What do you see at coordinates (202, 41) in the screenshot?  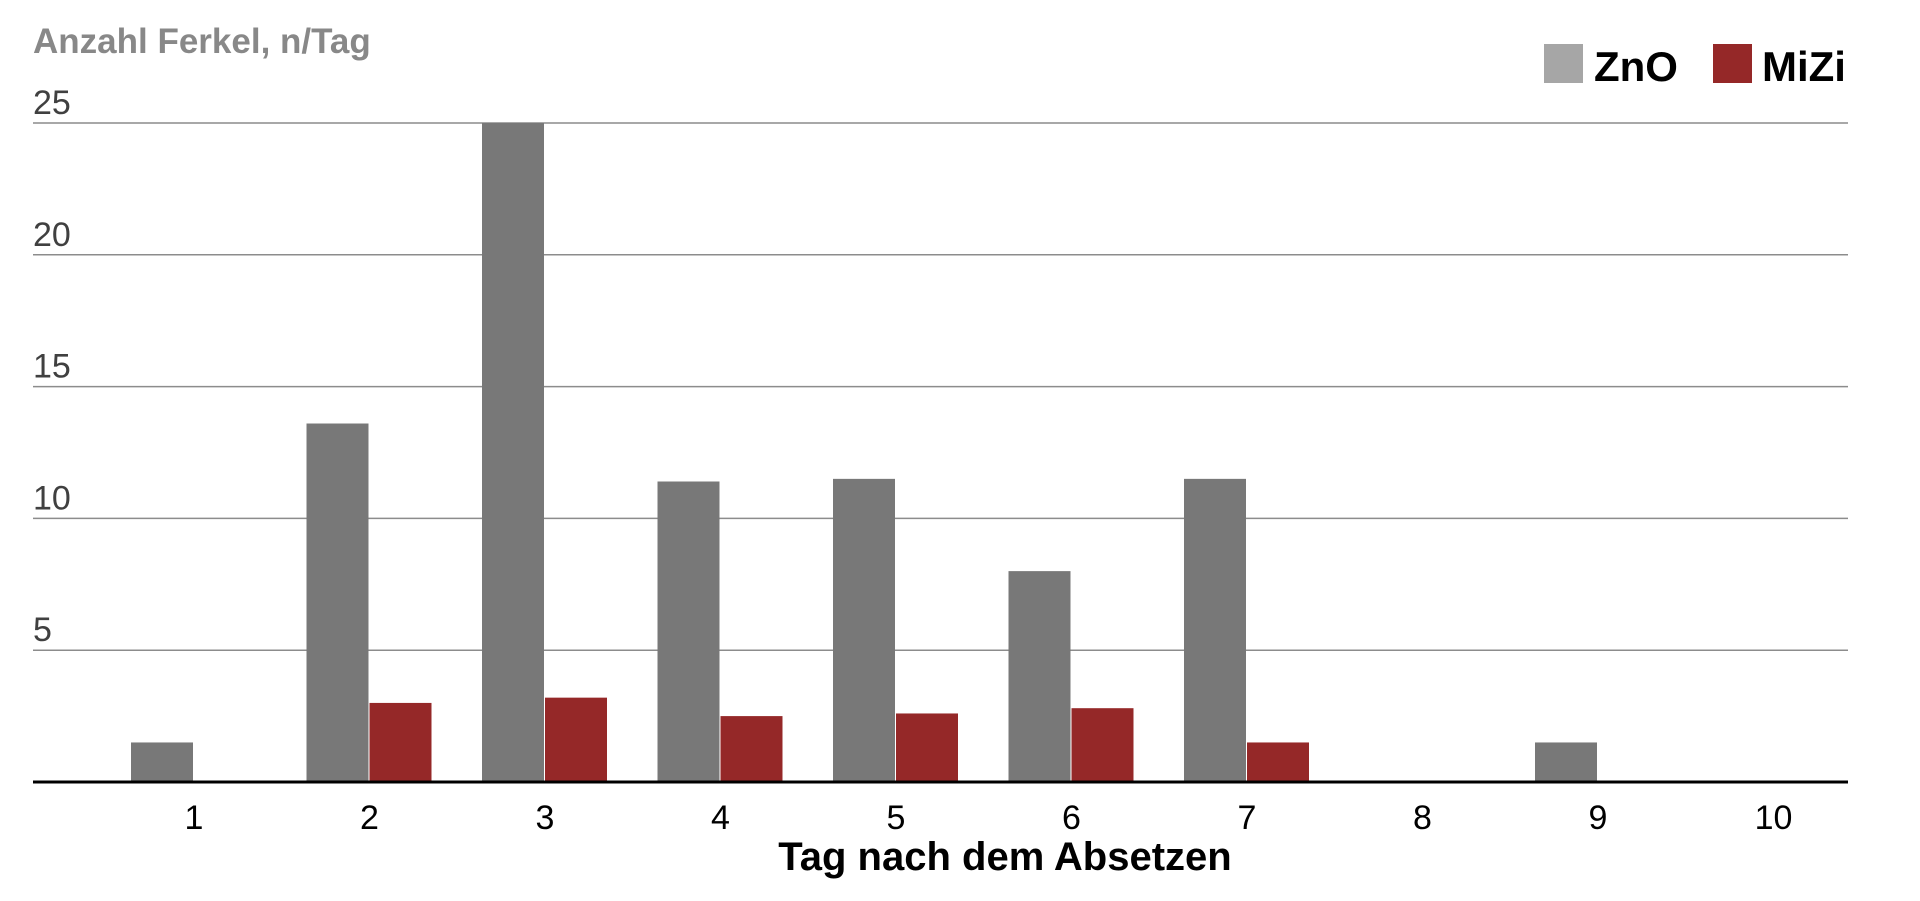 I see `y-axis-label: Anzahl Ferkel, n/Tag` at bounding box center [202, 41].